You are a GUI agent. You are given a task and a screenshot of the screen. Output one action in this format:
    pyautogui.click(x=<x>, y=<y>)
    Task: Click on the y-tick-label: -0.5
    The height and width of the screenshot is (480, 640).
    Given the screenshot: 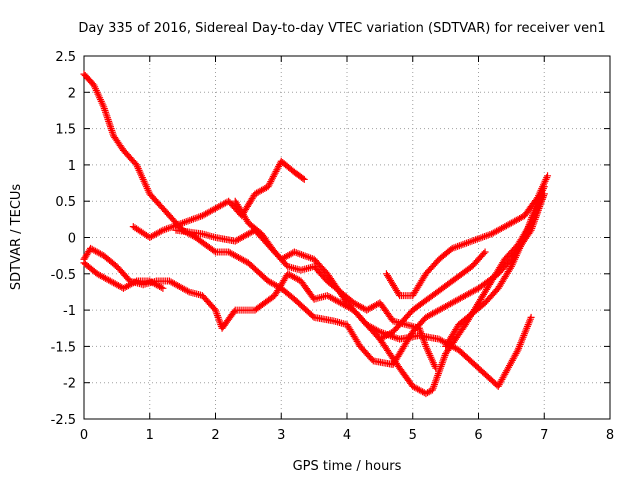 What is the action you would take?
    pyautogui.click(x=63, y=275)
    